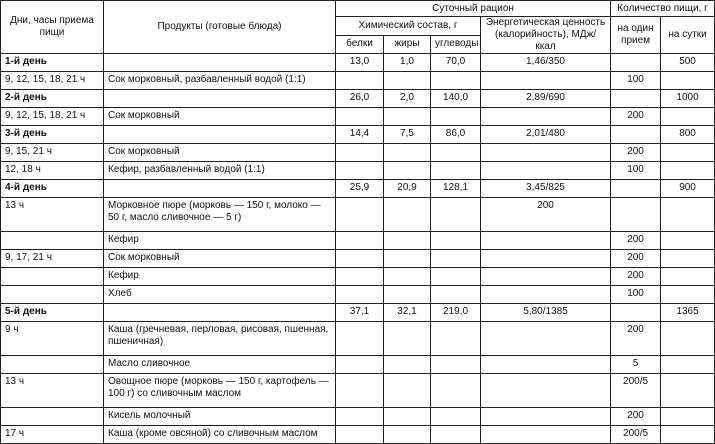 This screenshot has width=715, height=444. I want to click on time-cell: 17 ч, so click(52, 434).